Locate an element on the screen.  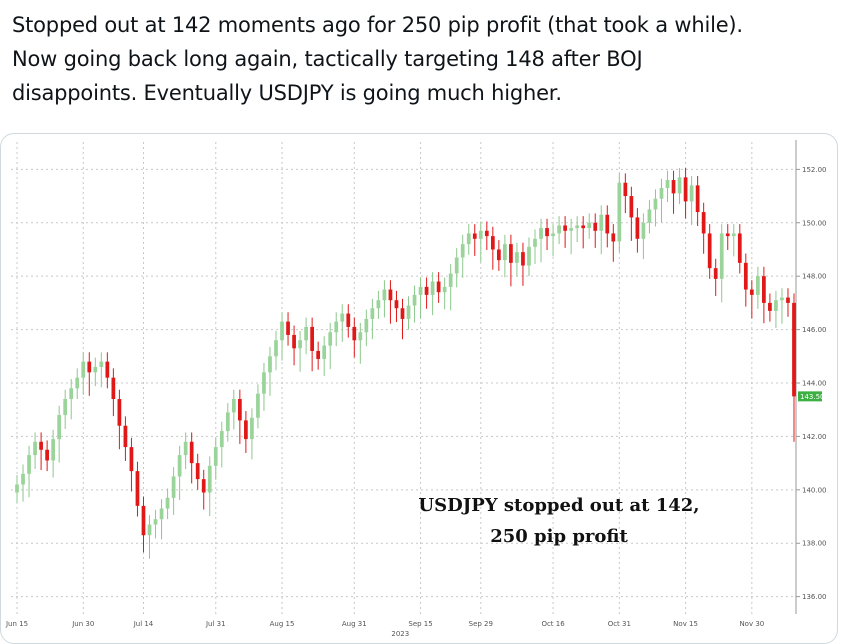
x-tick-label-5: Aug 31 is located at coordinates (354, 624).